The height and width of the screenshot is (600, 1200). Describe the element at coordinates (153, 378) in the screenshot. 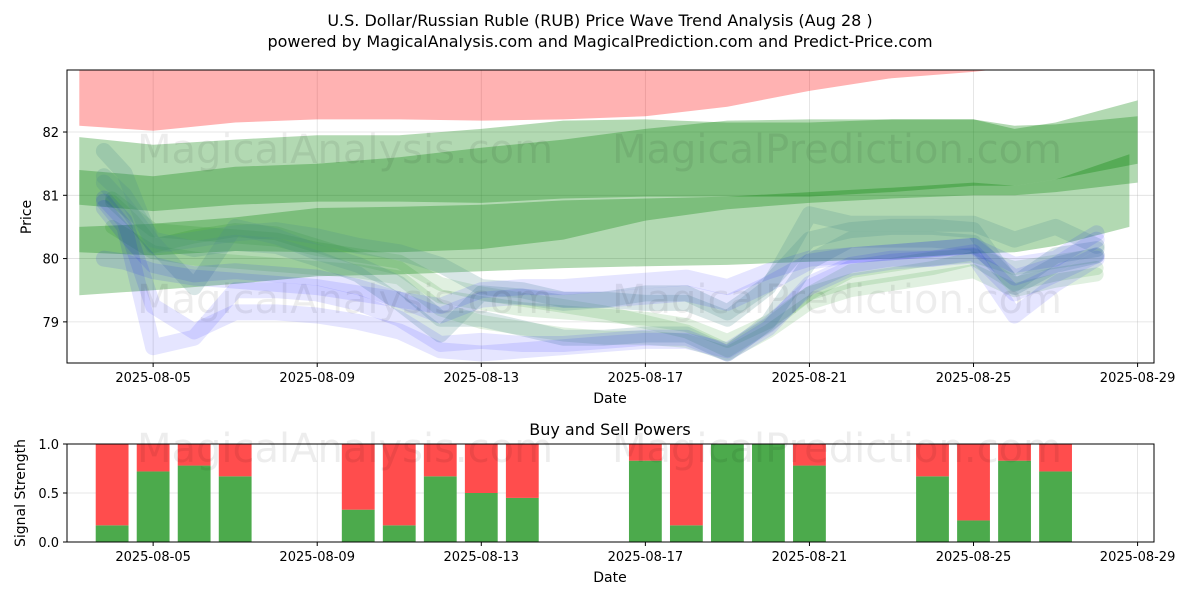

I see `price-xtick-label: 2025-08-05` at that location.